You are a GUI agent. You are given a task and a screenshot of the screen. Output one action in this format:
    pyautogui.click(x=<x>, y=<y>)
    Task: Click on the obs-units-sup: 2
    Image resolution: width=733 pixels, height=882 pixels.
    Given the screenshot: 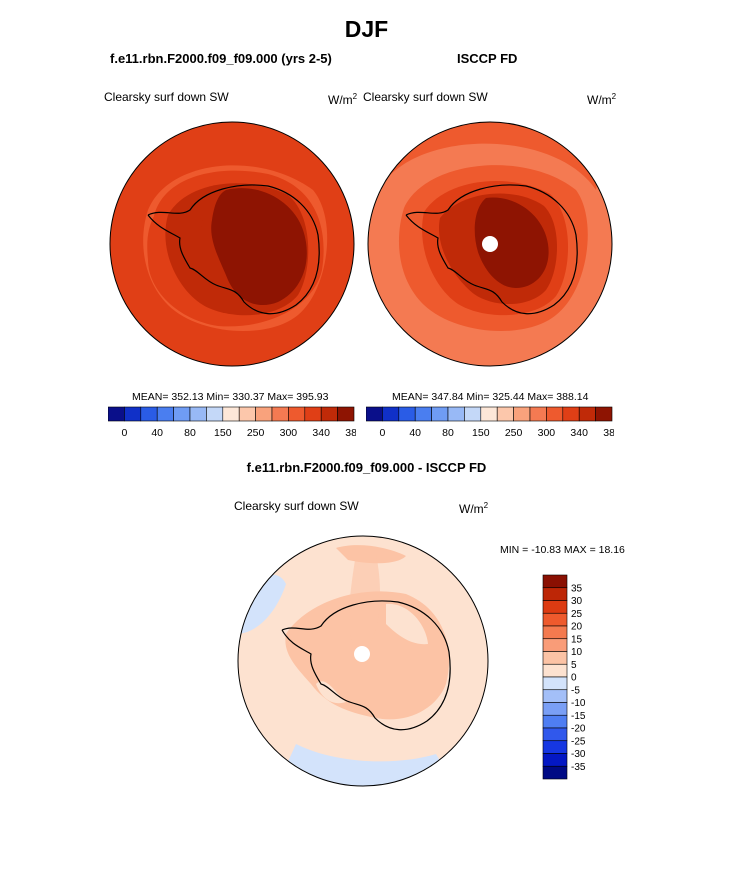 What is the action you would take?
    pyautogui.click(x=614, y=96)
    